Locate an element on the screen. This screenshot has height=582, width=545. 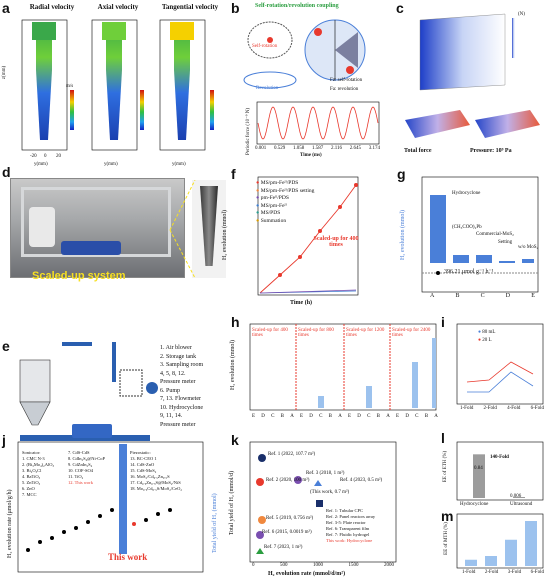
j-list-item: 11. TiO₂ is located at coordinates (76, 476).